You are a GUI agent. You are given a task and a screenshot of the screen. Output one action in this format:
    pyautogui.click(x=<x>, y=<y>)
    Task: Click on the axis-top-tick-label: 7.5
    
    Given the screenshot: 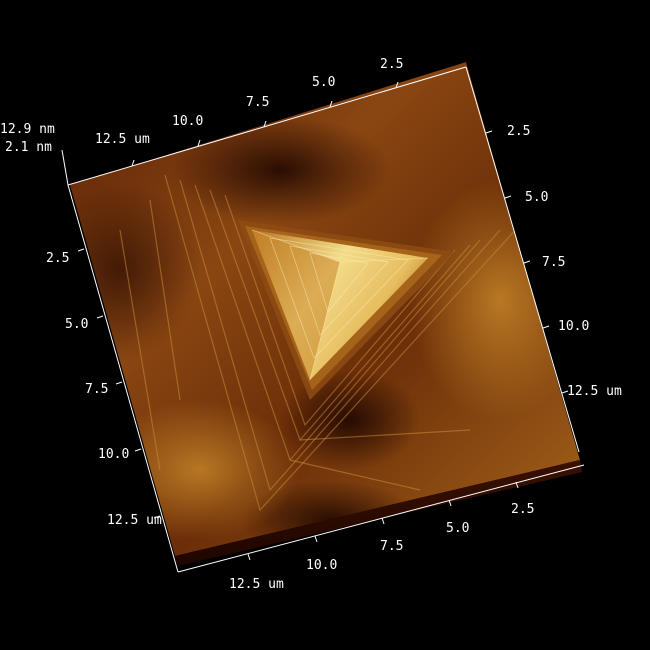 What is the action you would take?
    pyautogui.click(x=257, y=102)
    